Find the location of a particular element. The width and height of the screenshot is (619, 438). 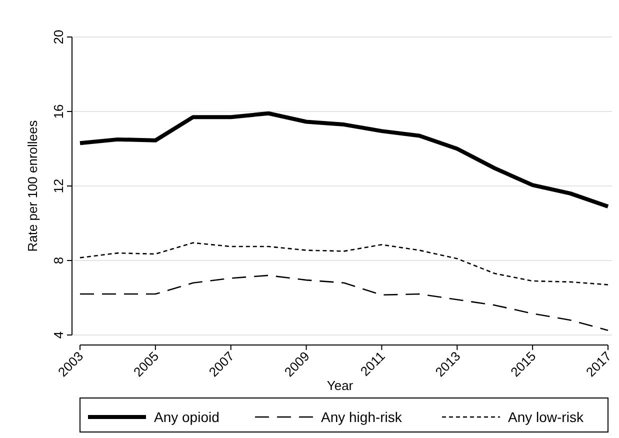

legend-label: Any low-risk is located at coordinates (546, 417).